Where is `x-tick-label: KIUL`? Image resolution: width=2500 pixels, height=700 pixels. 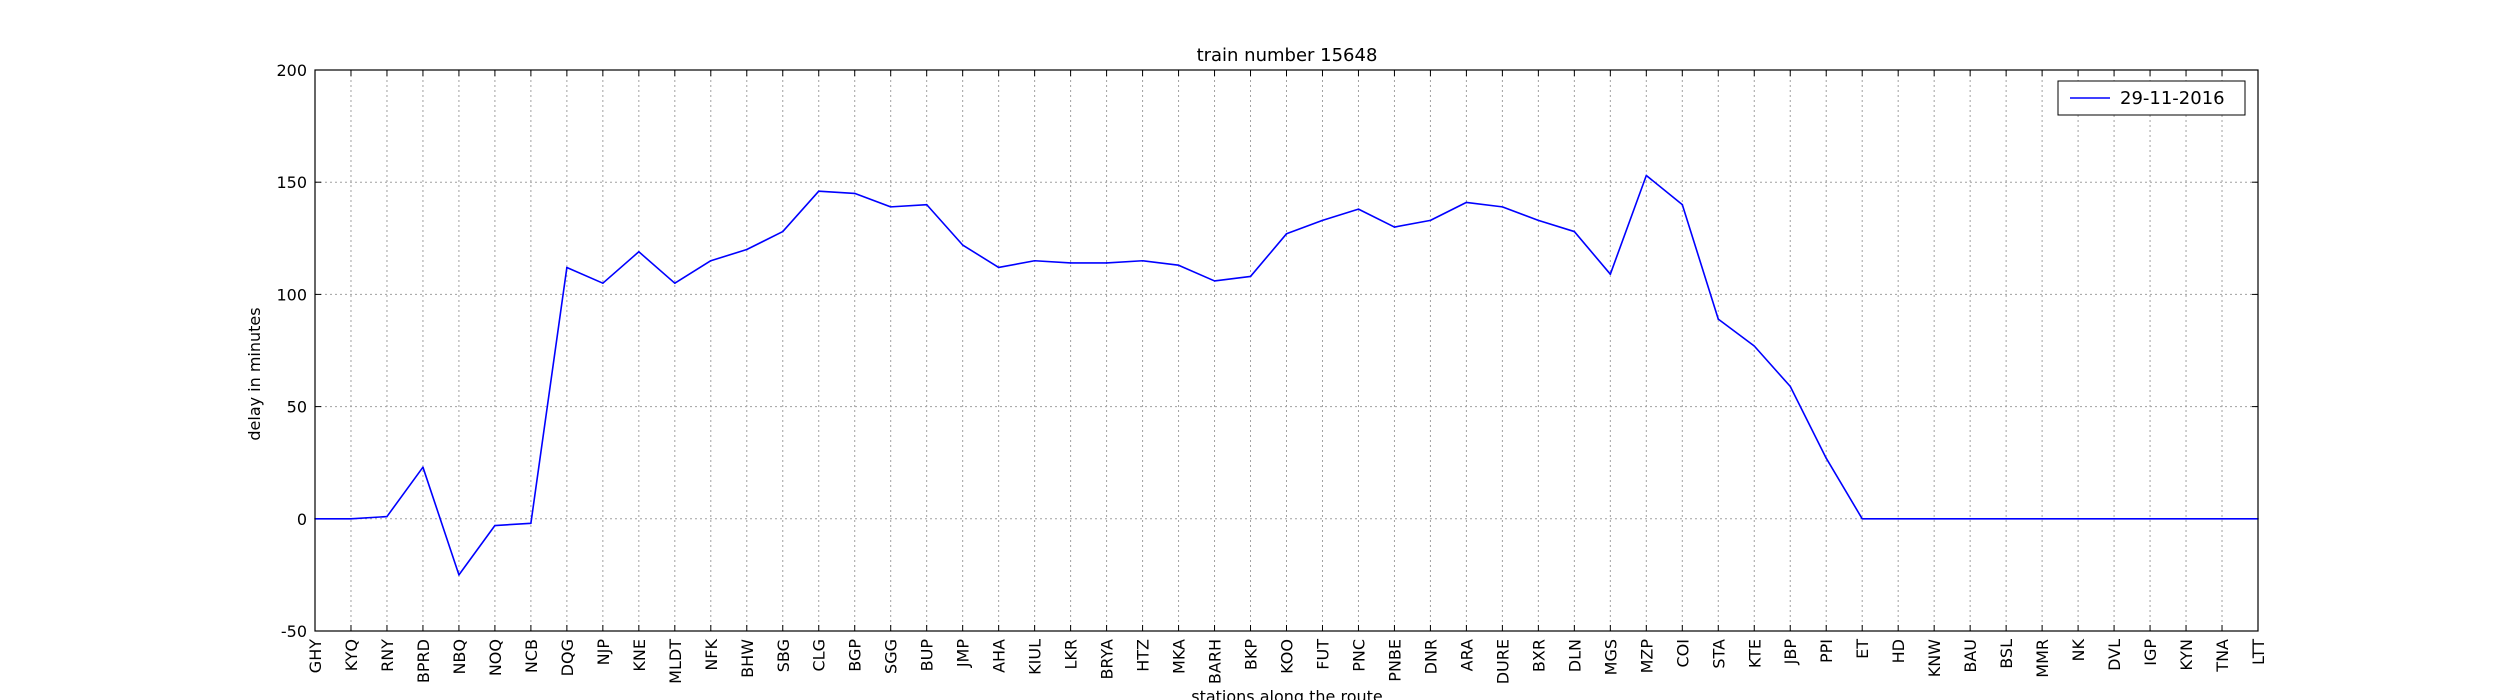 x-tick-label: KIUL is located at coordinates (1035, 657).